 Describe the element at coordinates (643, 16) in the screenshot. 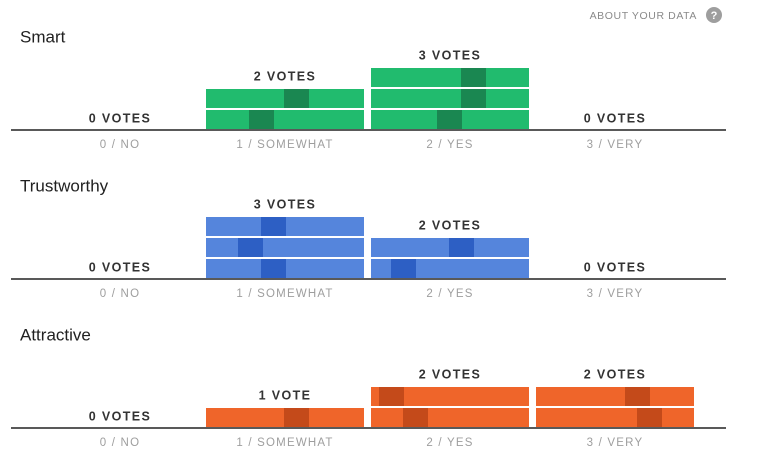

I see `about-link: ABOUT YOUR DATA` at that location.